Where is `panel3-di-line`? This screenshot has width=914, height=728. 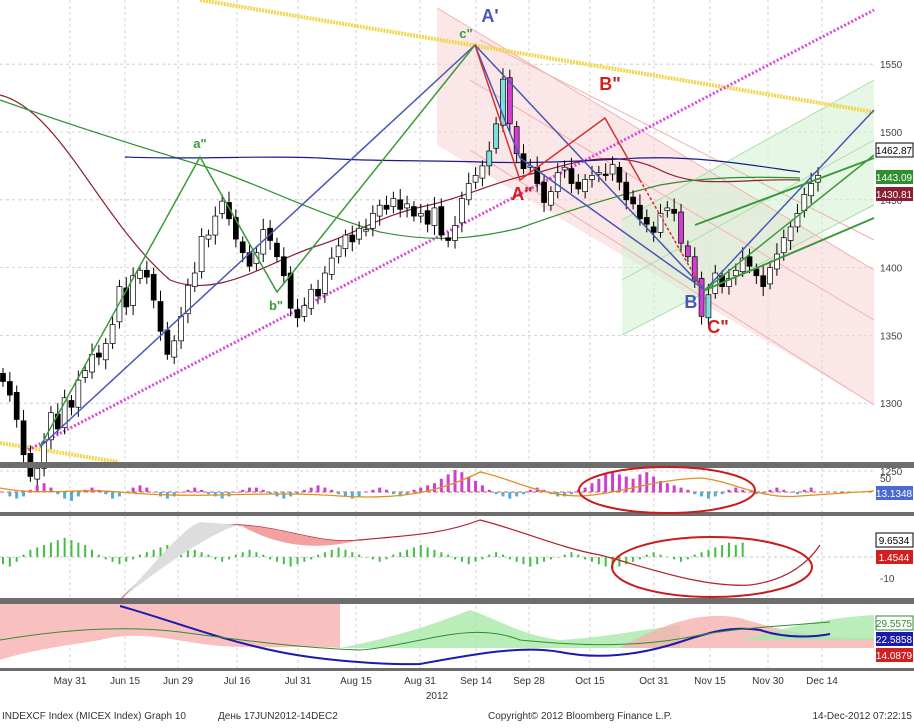
panel3-di-line is located at coordinates (415, 636).